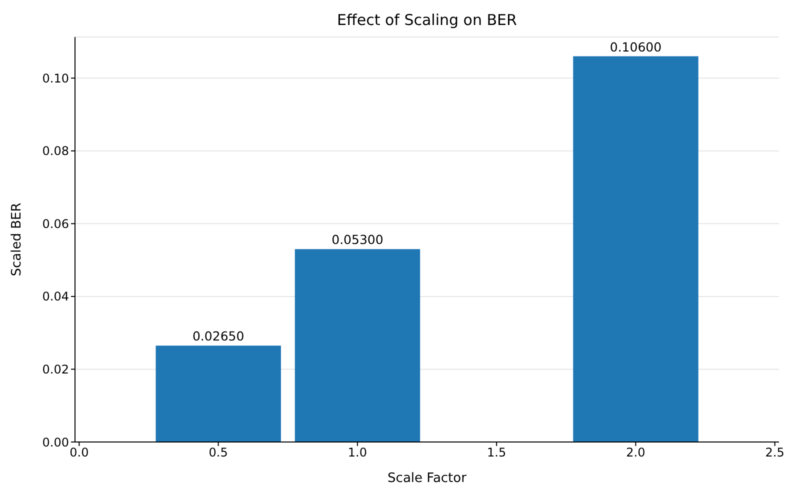 This screenshot has height=500, width=800. What do you see at coordinates (218, 453) in the screenshot?
I see `x-tick-label: 0.5` at bounding box center [218, 453].